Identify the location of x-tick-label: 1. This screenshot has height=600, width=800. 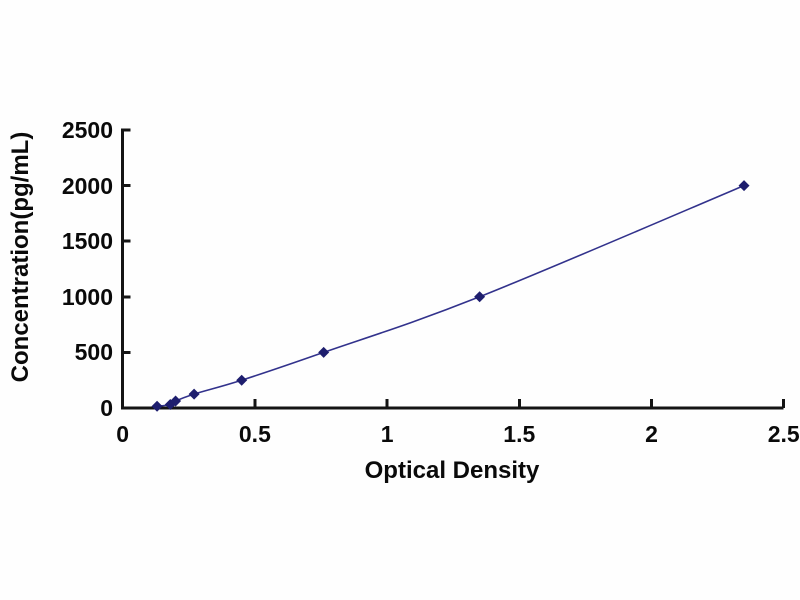
(387, 434).